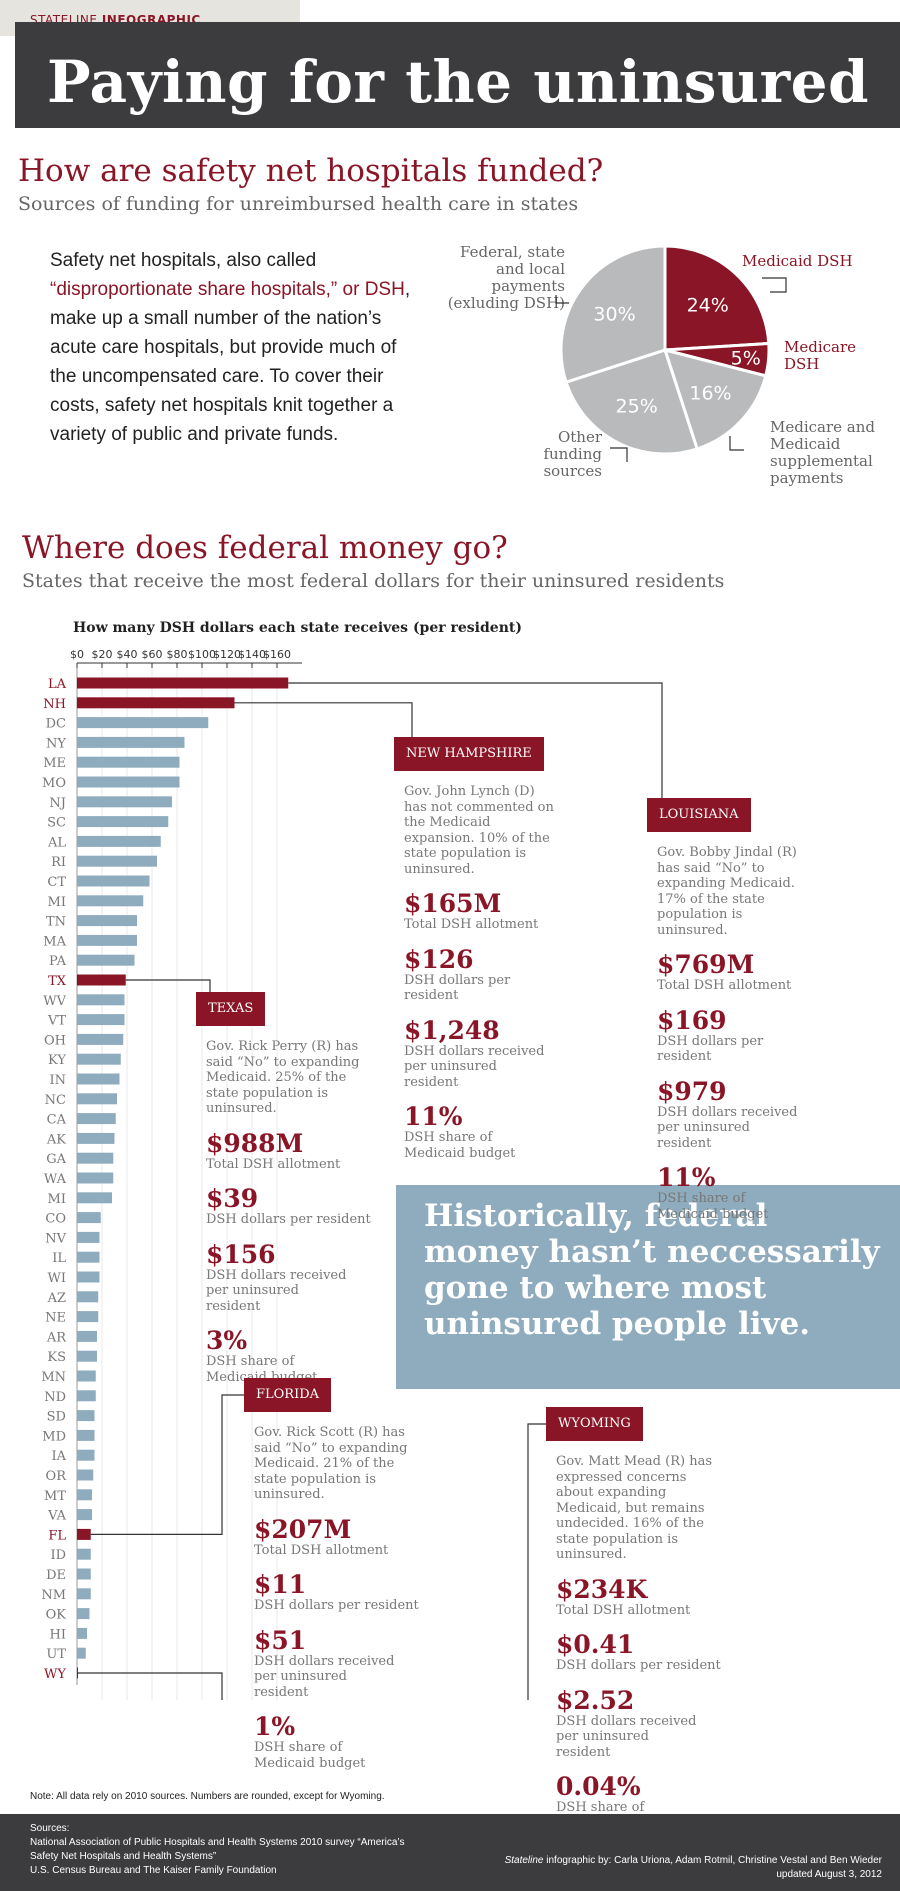 This screenshot has height=1891, width=900. I want to click on stat-value: $2.52, so click(595, 1700).